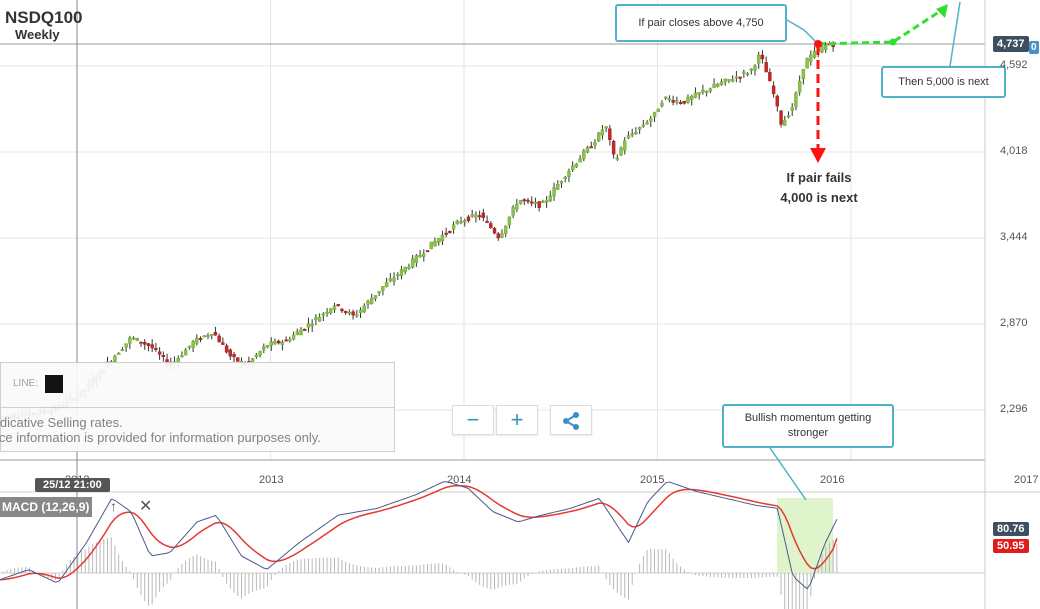 This screenshot has width=1040, height=609. Describe the element at coordinates (819, 187) in the screenshot. I see `annotation-fails: If pair fails 4,000 is next` at that location.